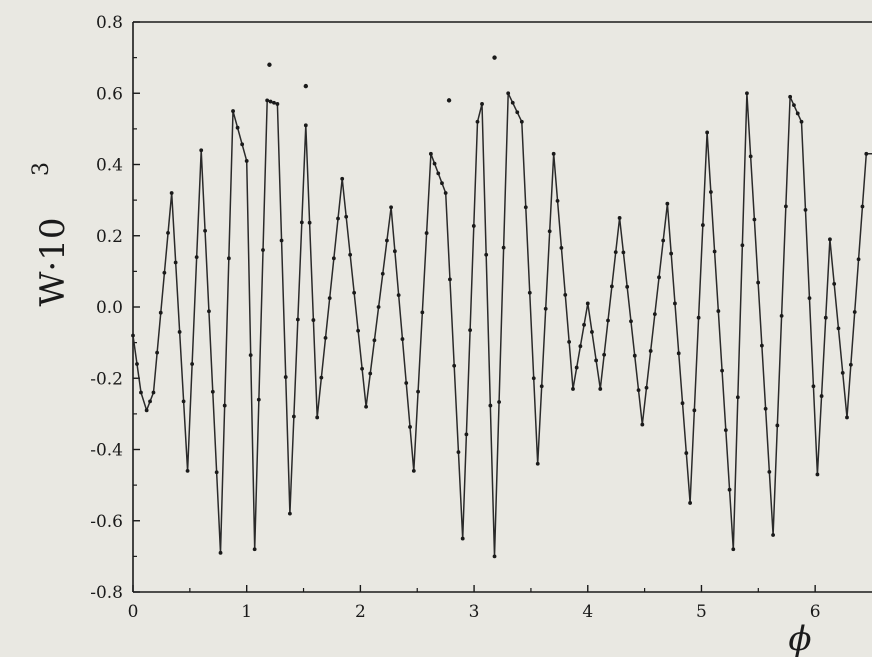 The height and width of the screenshot is (657, 872). I want to click on y-tick-label: -0.8, so click(106, 593).